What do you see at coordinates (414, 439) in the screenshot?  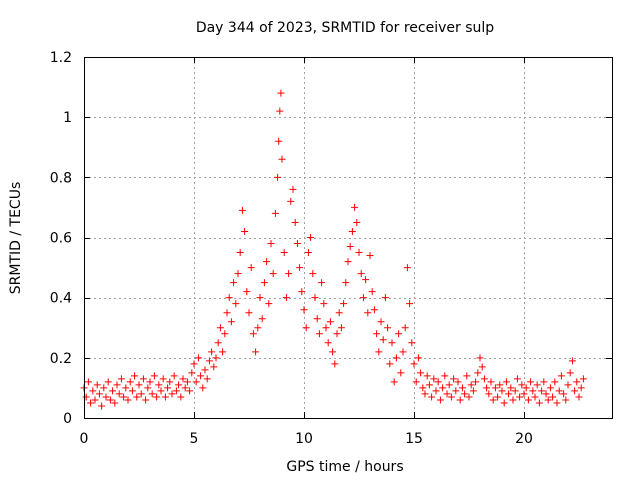 I see `x-tick-label: 15` at bounding box center [414, 439].